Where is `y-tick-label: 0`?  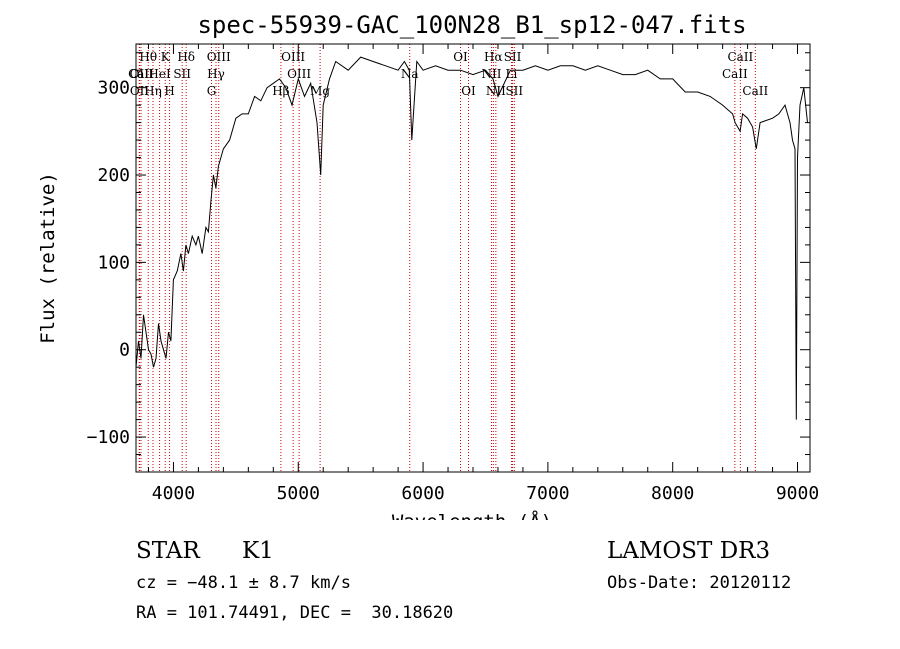 y-tick-label: 0 is located at coordinates (124, 350).